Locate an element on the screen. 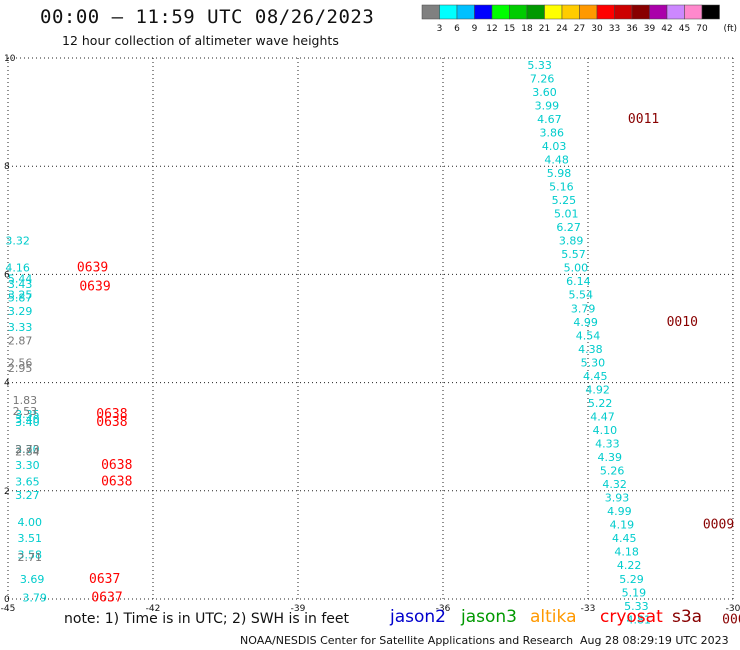 Image resolution: width=740 pixels, height=650 pixels. data-point: 4.67 is located at coordinates (549, 119).